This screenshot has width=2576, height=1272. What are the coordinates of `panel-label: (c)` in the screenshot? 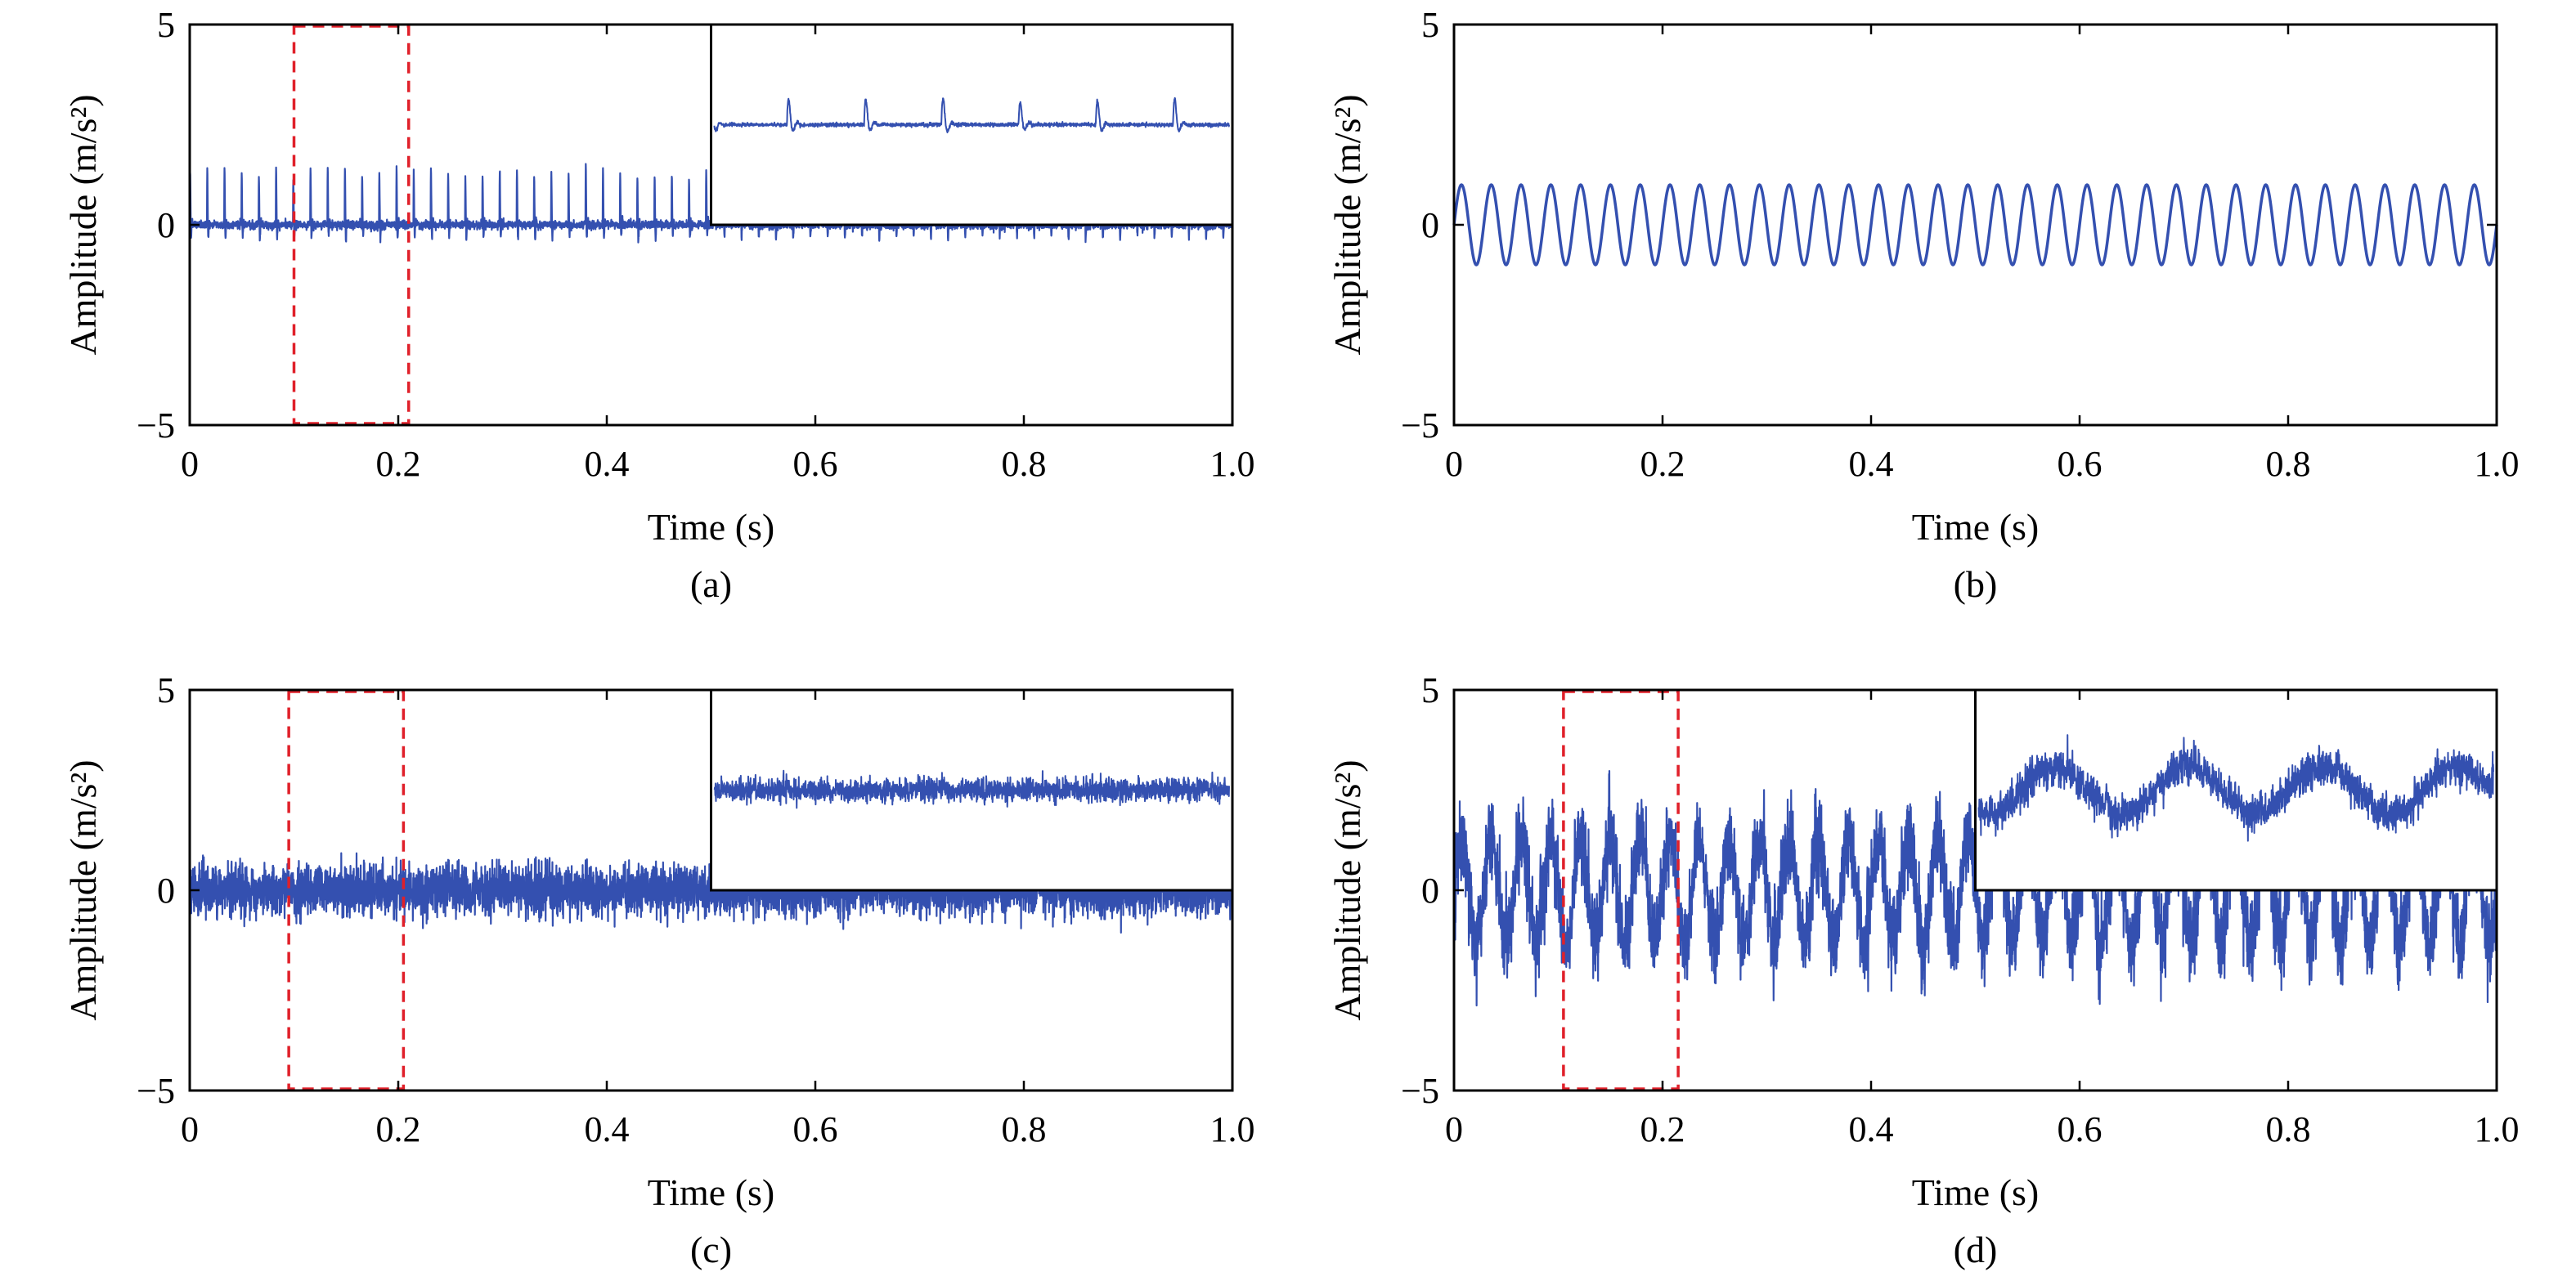 It's located at (711, 1249).